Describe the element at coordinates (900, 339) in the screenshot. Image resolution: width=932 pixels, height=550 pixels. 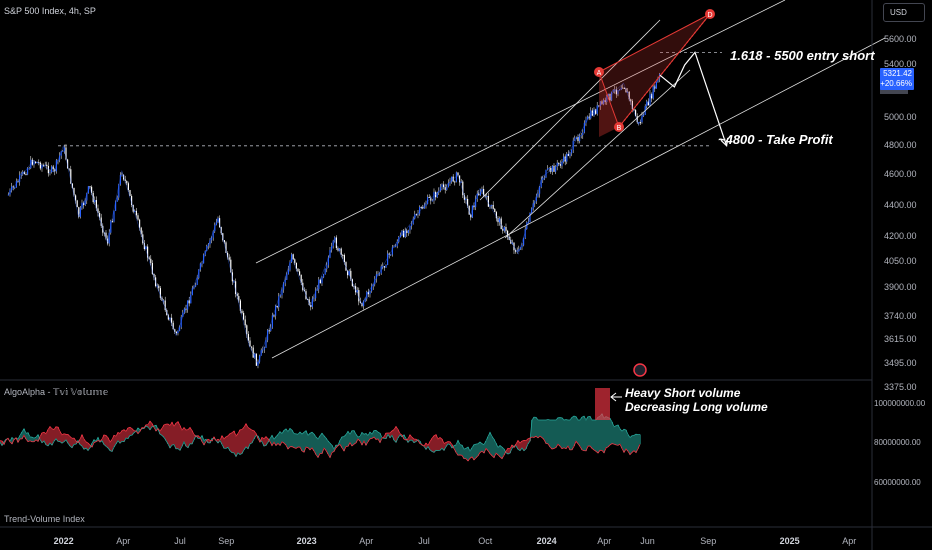
I see `price-tick-label: 3615.00` at that location.